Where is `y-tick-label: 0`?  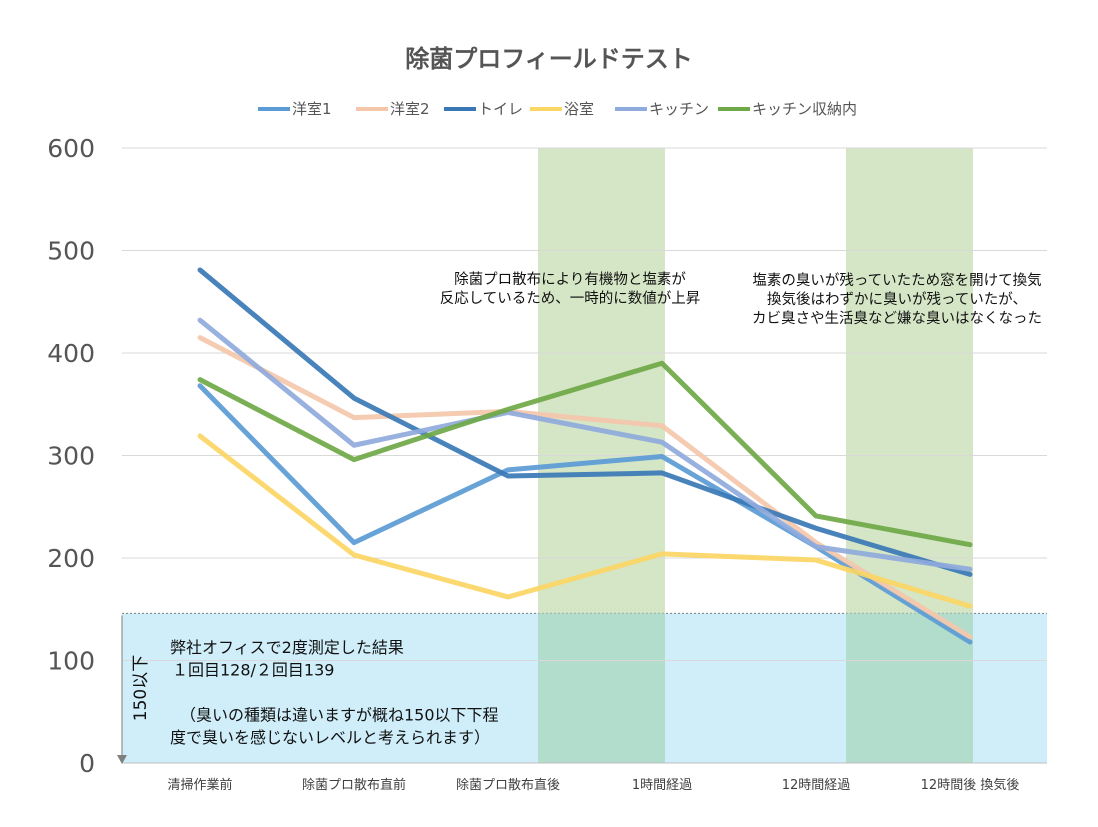
y-tick-label: 0 is located at coordinates (87, 763).